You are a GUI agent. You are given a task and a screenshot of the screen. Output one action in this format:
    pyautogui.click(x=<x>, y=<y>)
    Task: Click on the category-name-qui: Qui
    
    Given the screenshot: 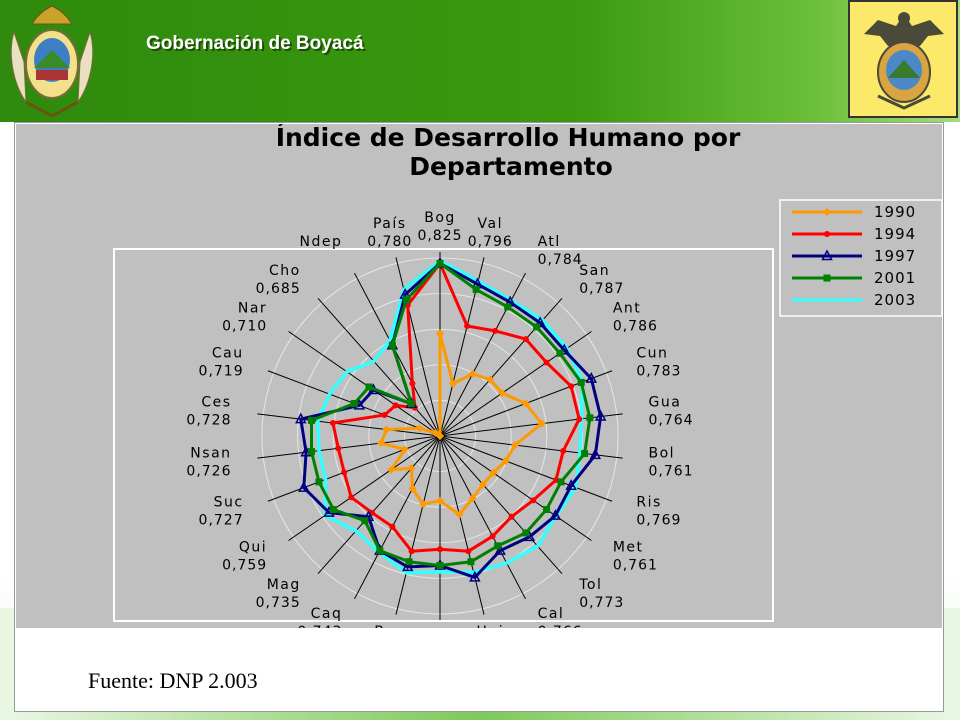 What is the action you would take?
    pyautogui.click(x=253, y=547)
    